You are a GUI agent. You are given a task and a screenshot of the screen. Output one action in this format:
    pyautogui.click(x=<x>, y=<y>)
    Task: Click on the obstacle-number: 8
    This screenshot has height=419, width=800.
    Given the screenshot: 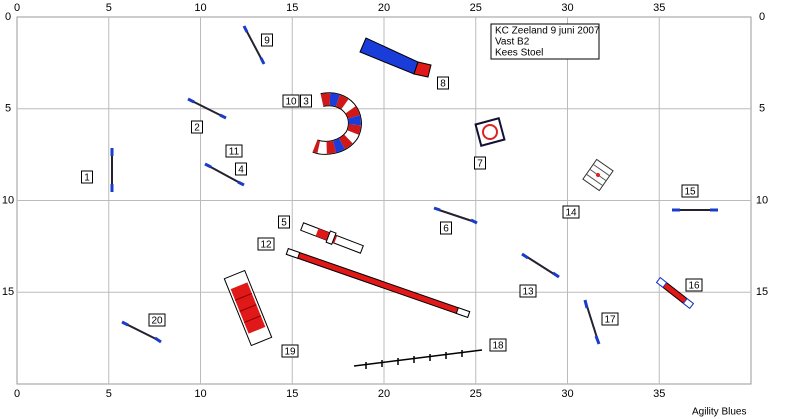 What is the action you would take?
    pyautogui.click(x=443, y=83)
    